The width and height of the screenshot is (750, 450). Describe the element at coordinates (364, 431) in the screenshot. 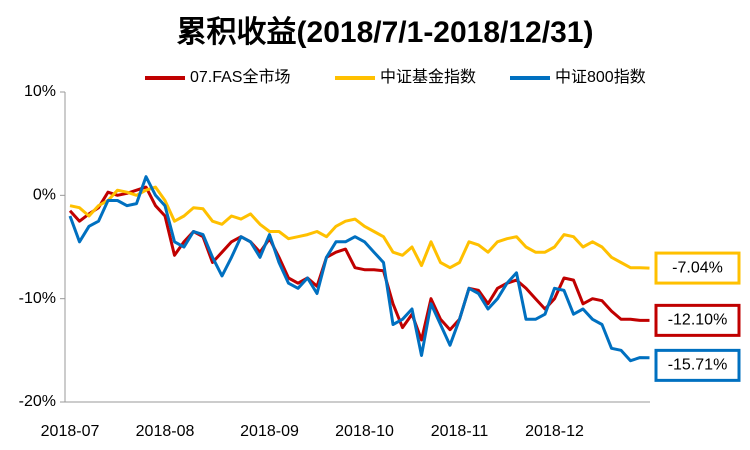

I see `x-tick-label: 2018-10` at that location.